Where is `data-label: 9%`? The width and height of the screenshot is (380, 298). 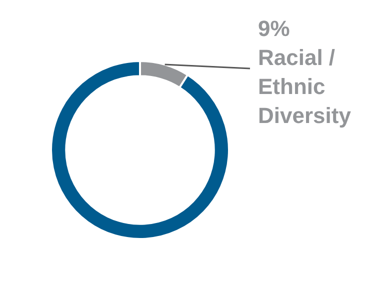 data-label: 9% is located at coordinates (274, 28).